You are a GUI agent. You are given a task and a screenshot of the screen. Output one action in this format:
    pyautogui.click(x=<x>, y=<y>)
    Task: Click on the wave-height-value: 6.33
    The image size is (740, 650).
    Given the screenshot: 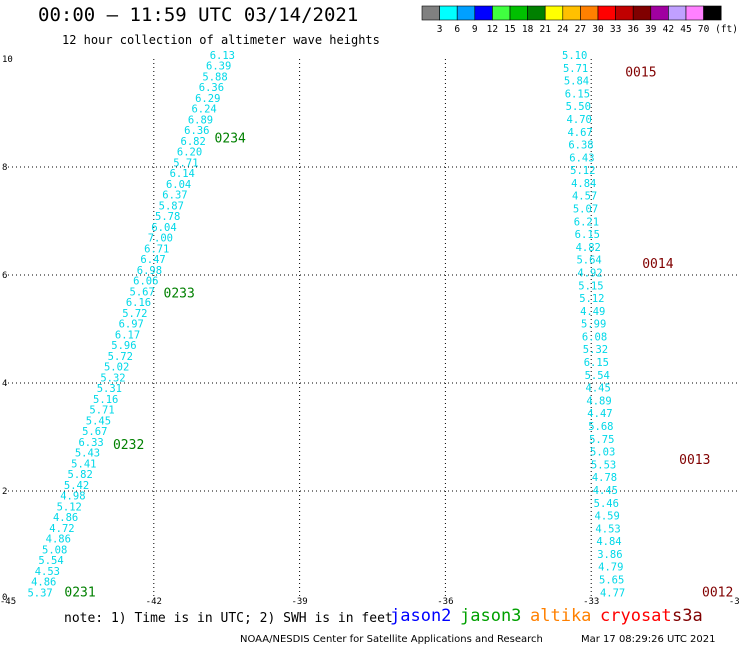 What is the action you would take?
    pyautogui.click(x=90, y=443)
    